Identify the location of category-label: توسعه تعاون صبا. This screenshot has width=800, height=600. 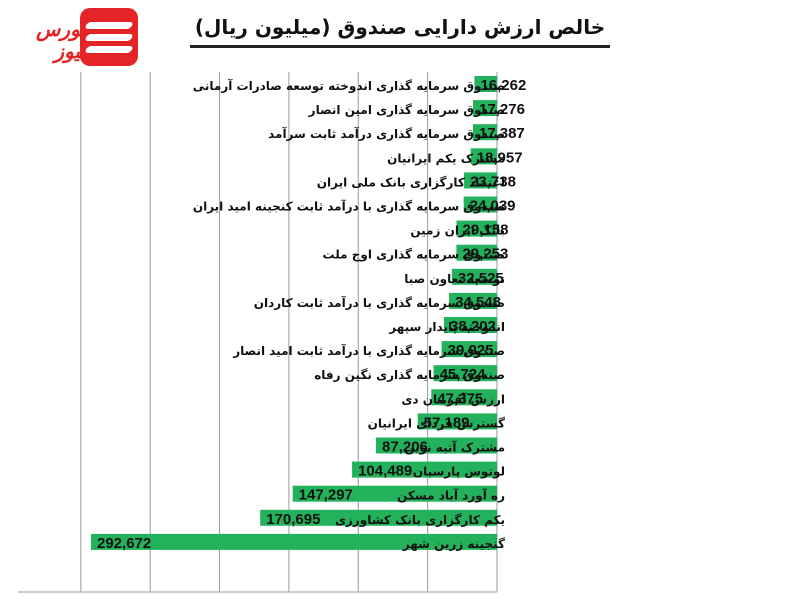
(454, 279).